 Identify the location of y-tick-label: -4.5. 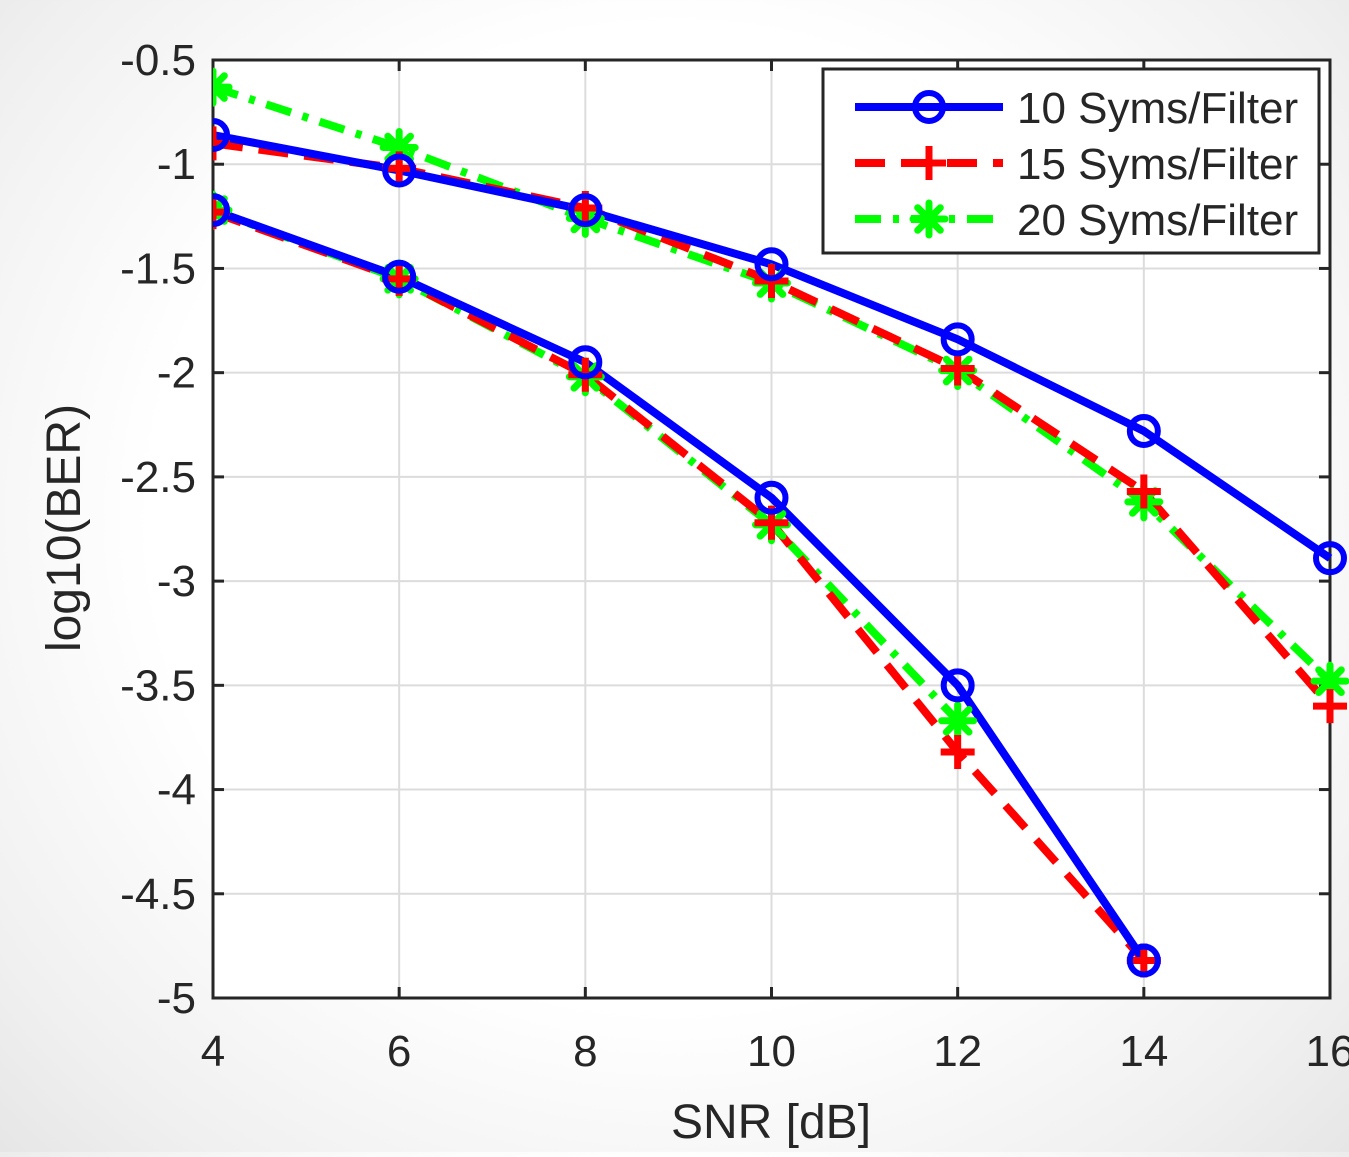
(158, 894).